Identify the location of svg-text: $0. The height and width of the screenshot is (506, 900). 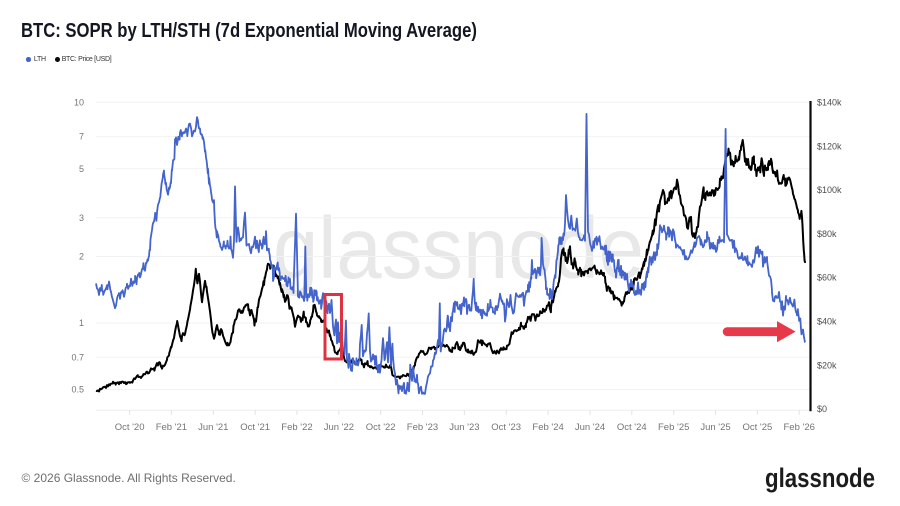
(822, 409).